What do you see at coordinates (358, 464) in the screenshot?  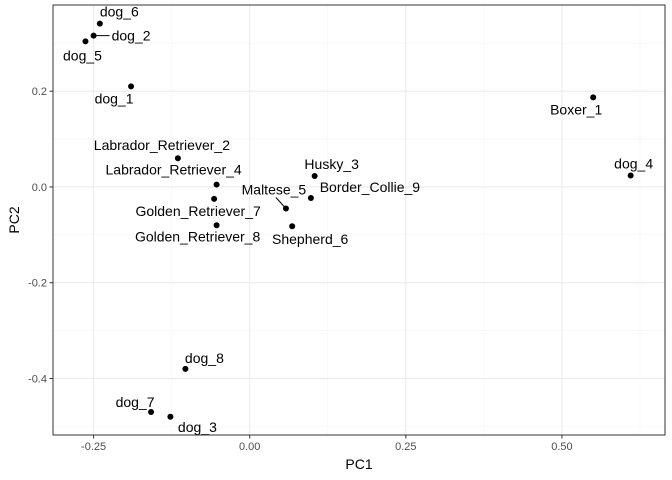 I see `x-axis-title: PC1` at bounding box center [358, 464].